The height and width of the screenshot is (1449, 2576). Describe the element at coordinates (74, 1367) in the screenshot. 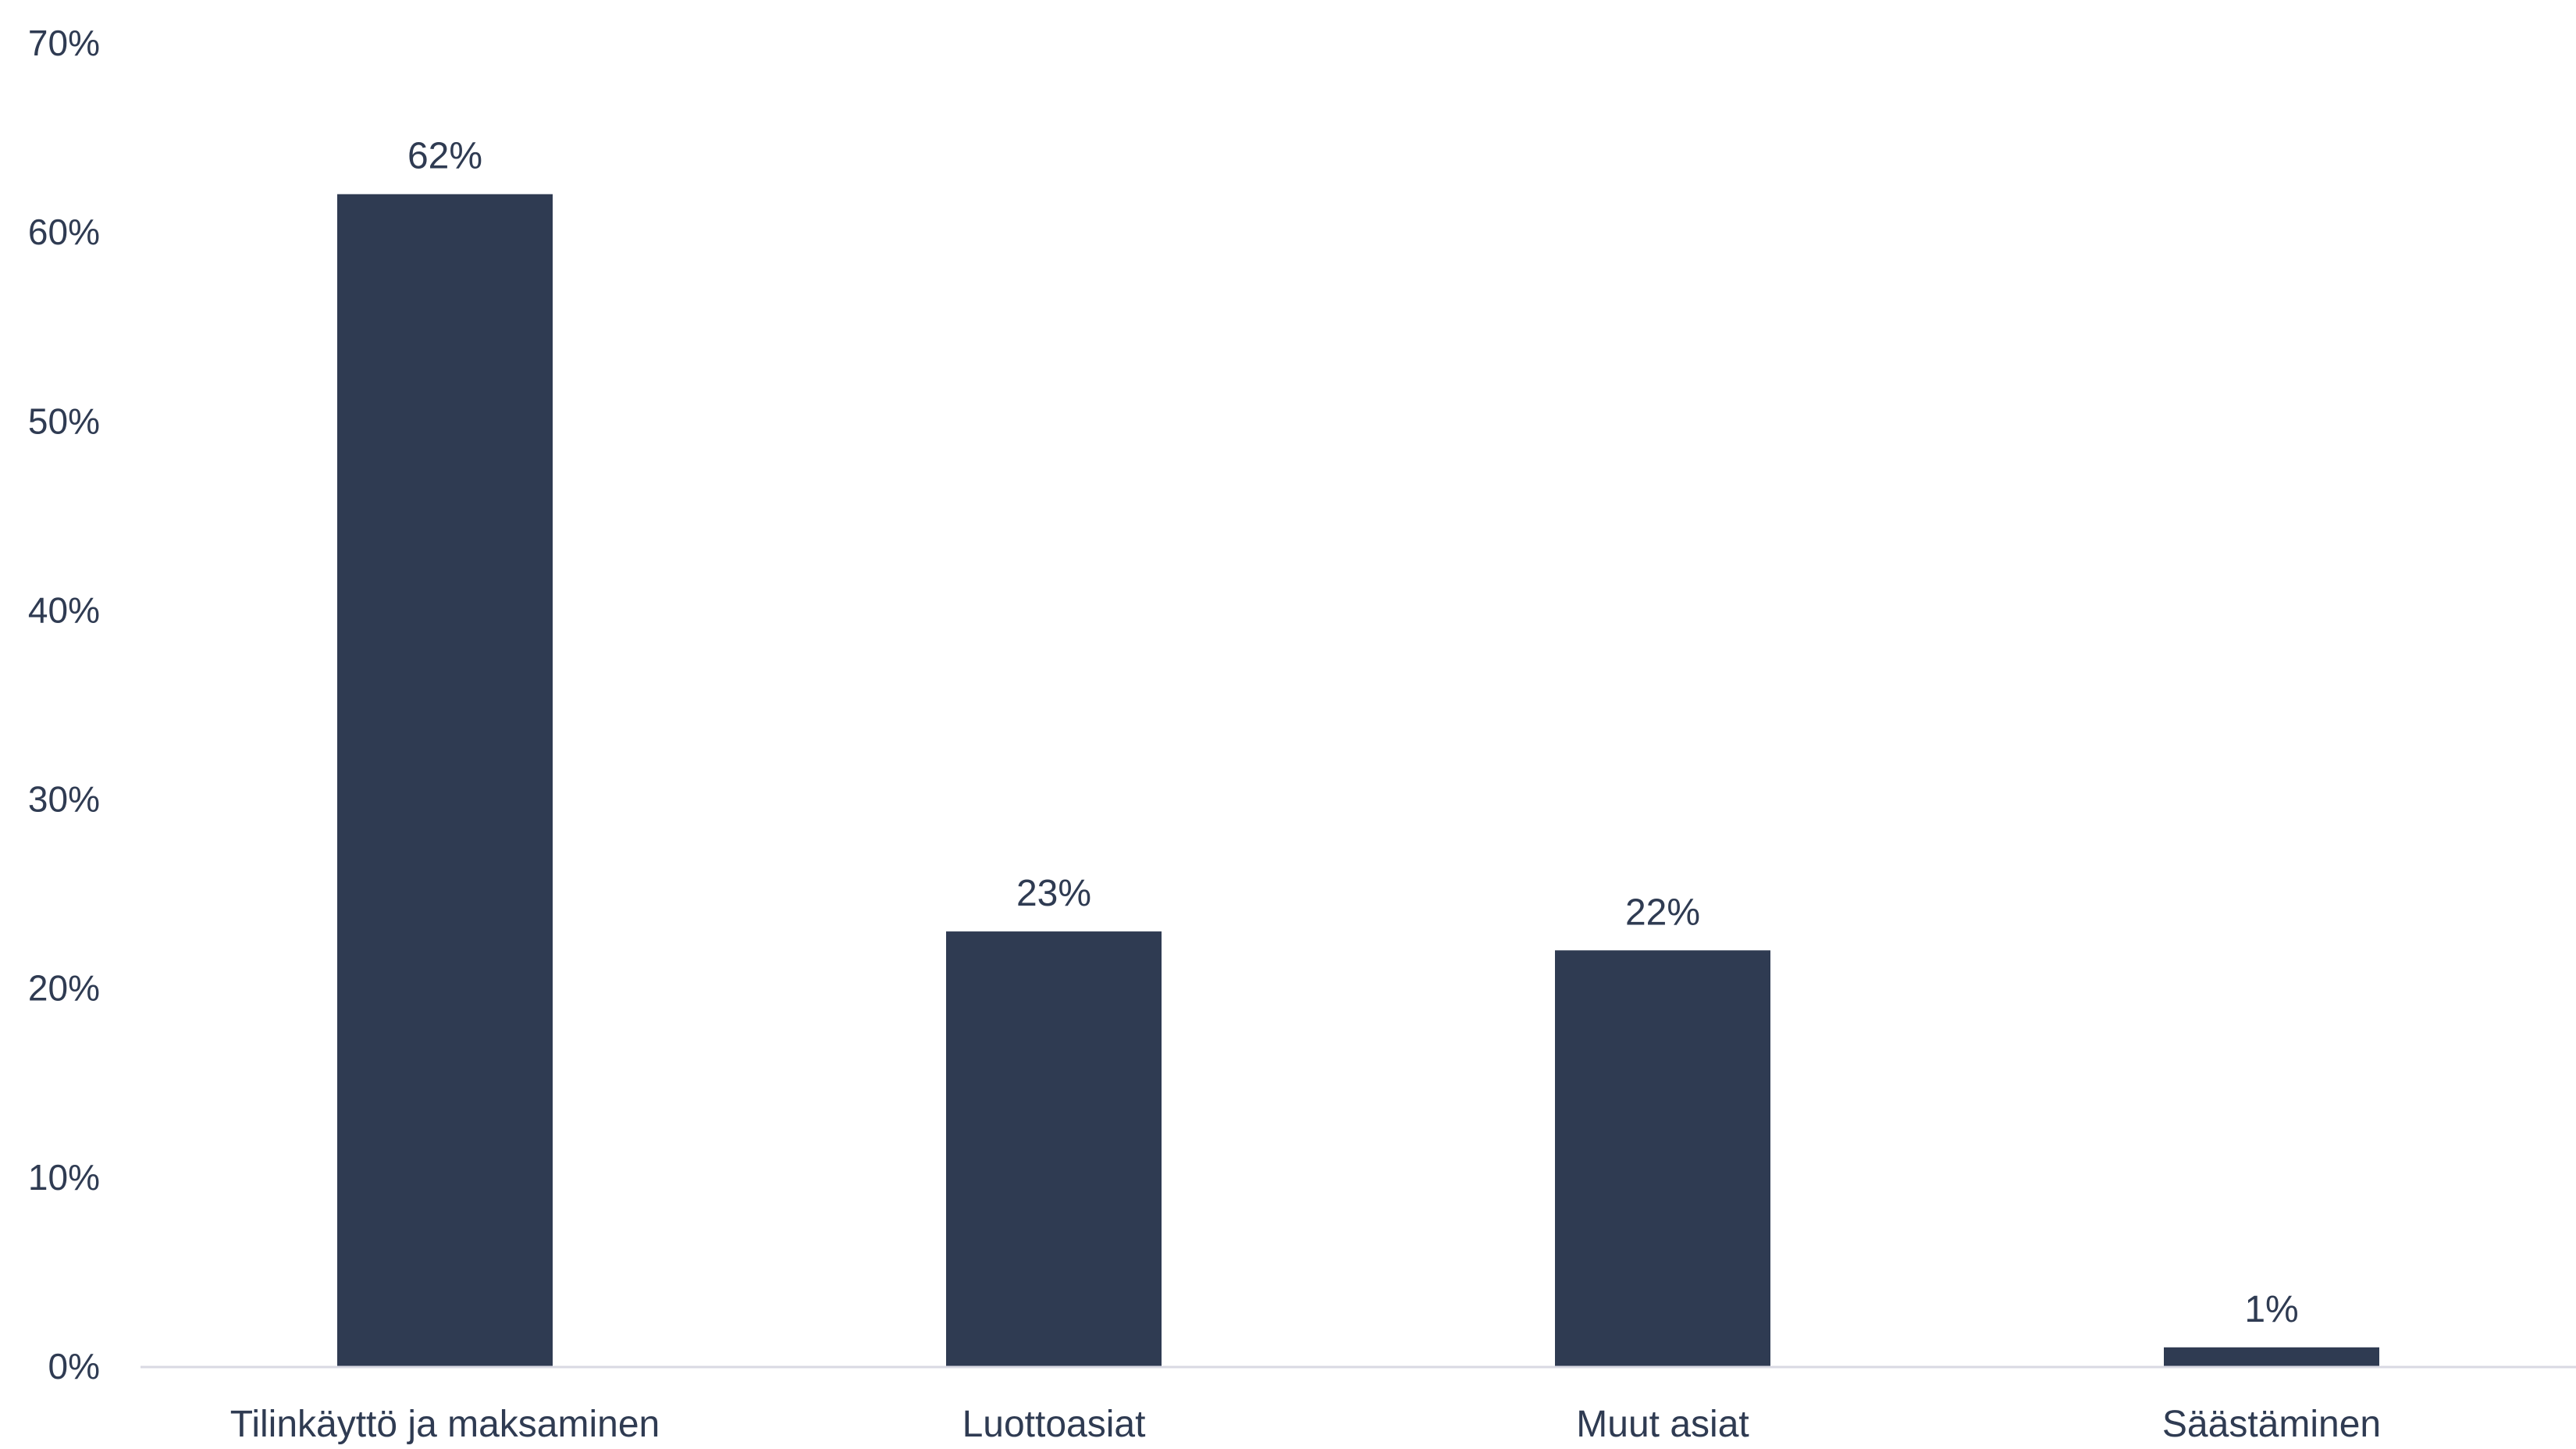

I see `y-tick-label: 0%` at that location.